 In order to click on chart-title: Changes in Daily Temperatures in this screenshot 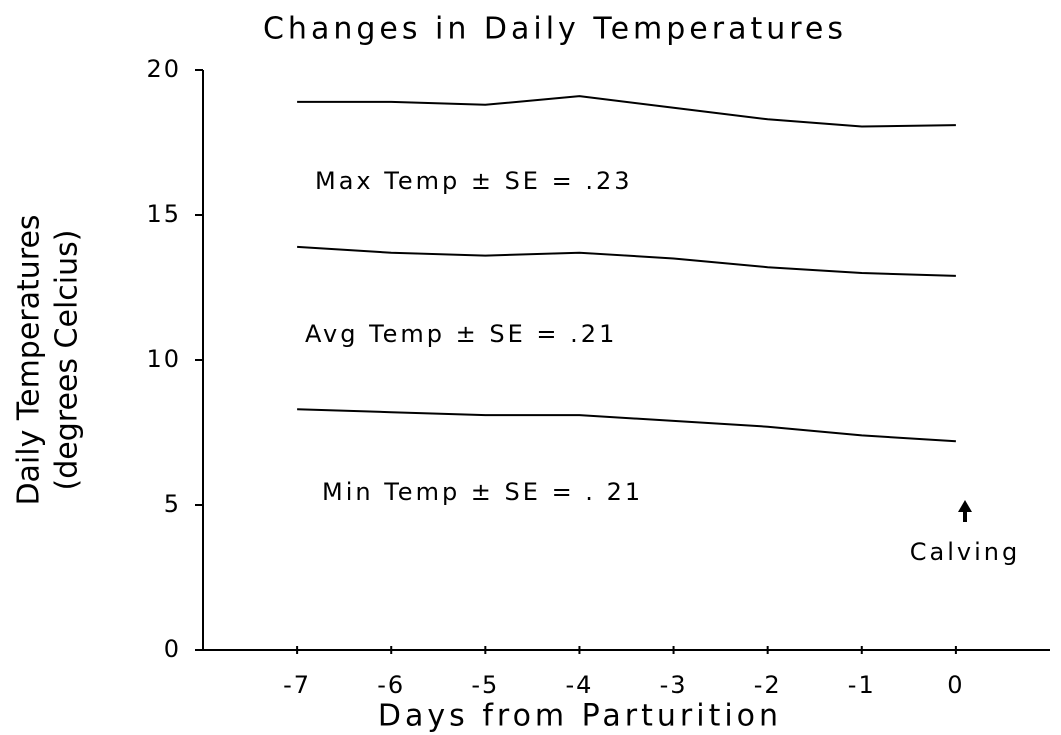, I will do `click(555, 29)`.